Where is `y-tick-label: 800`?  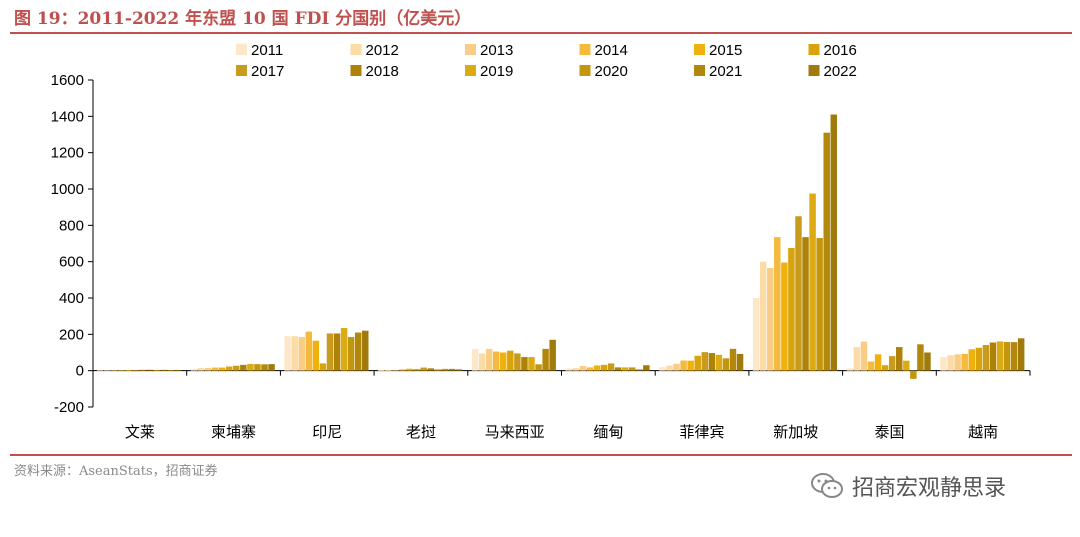
y-tick-label: 800 is located at coordinates (71, 225).